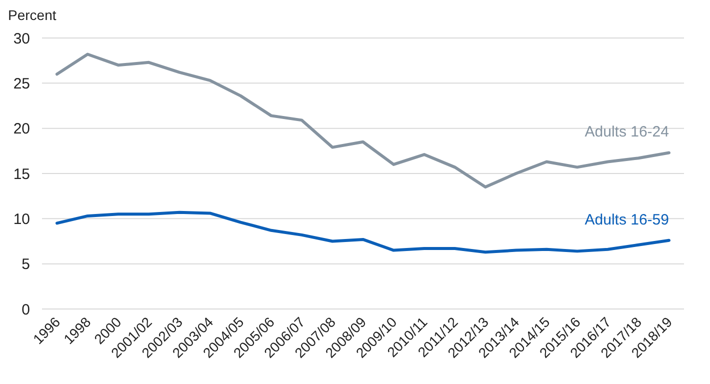  Describe the element at coordinates (26, 265) in the screenshot. I see `y-tick-label: 5` at that location.